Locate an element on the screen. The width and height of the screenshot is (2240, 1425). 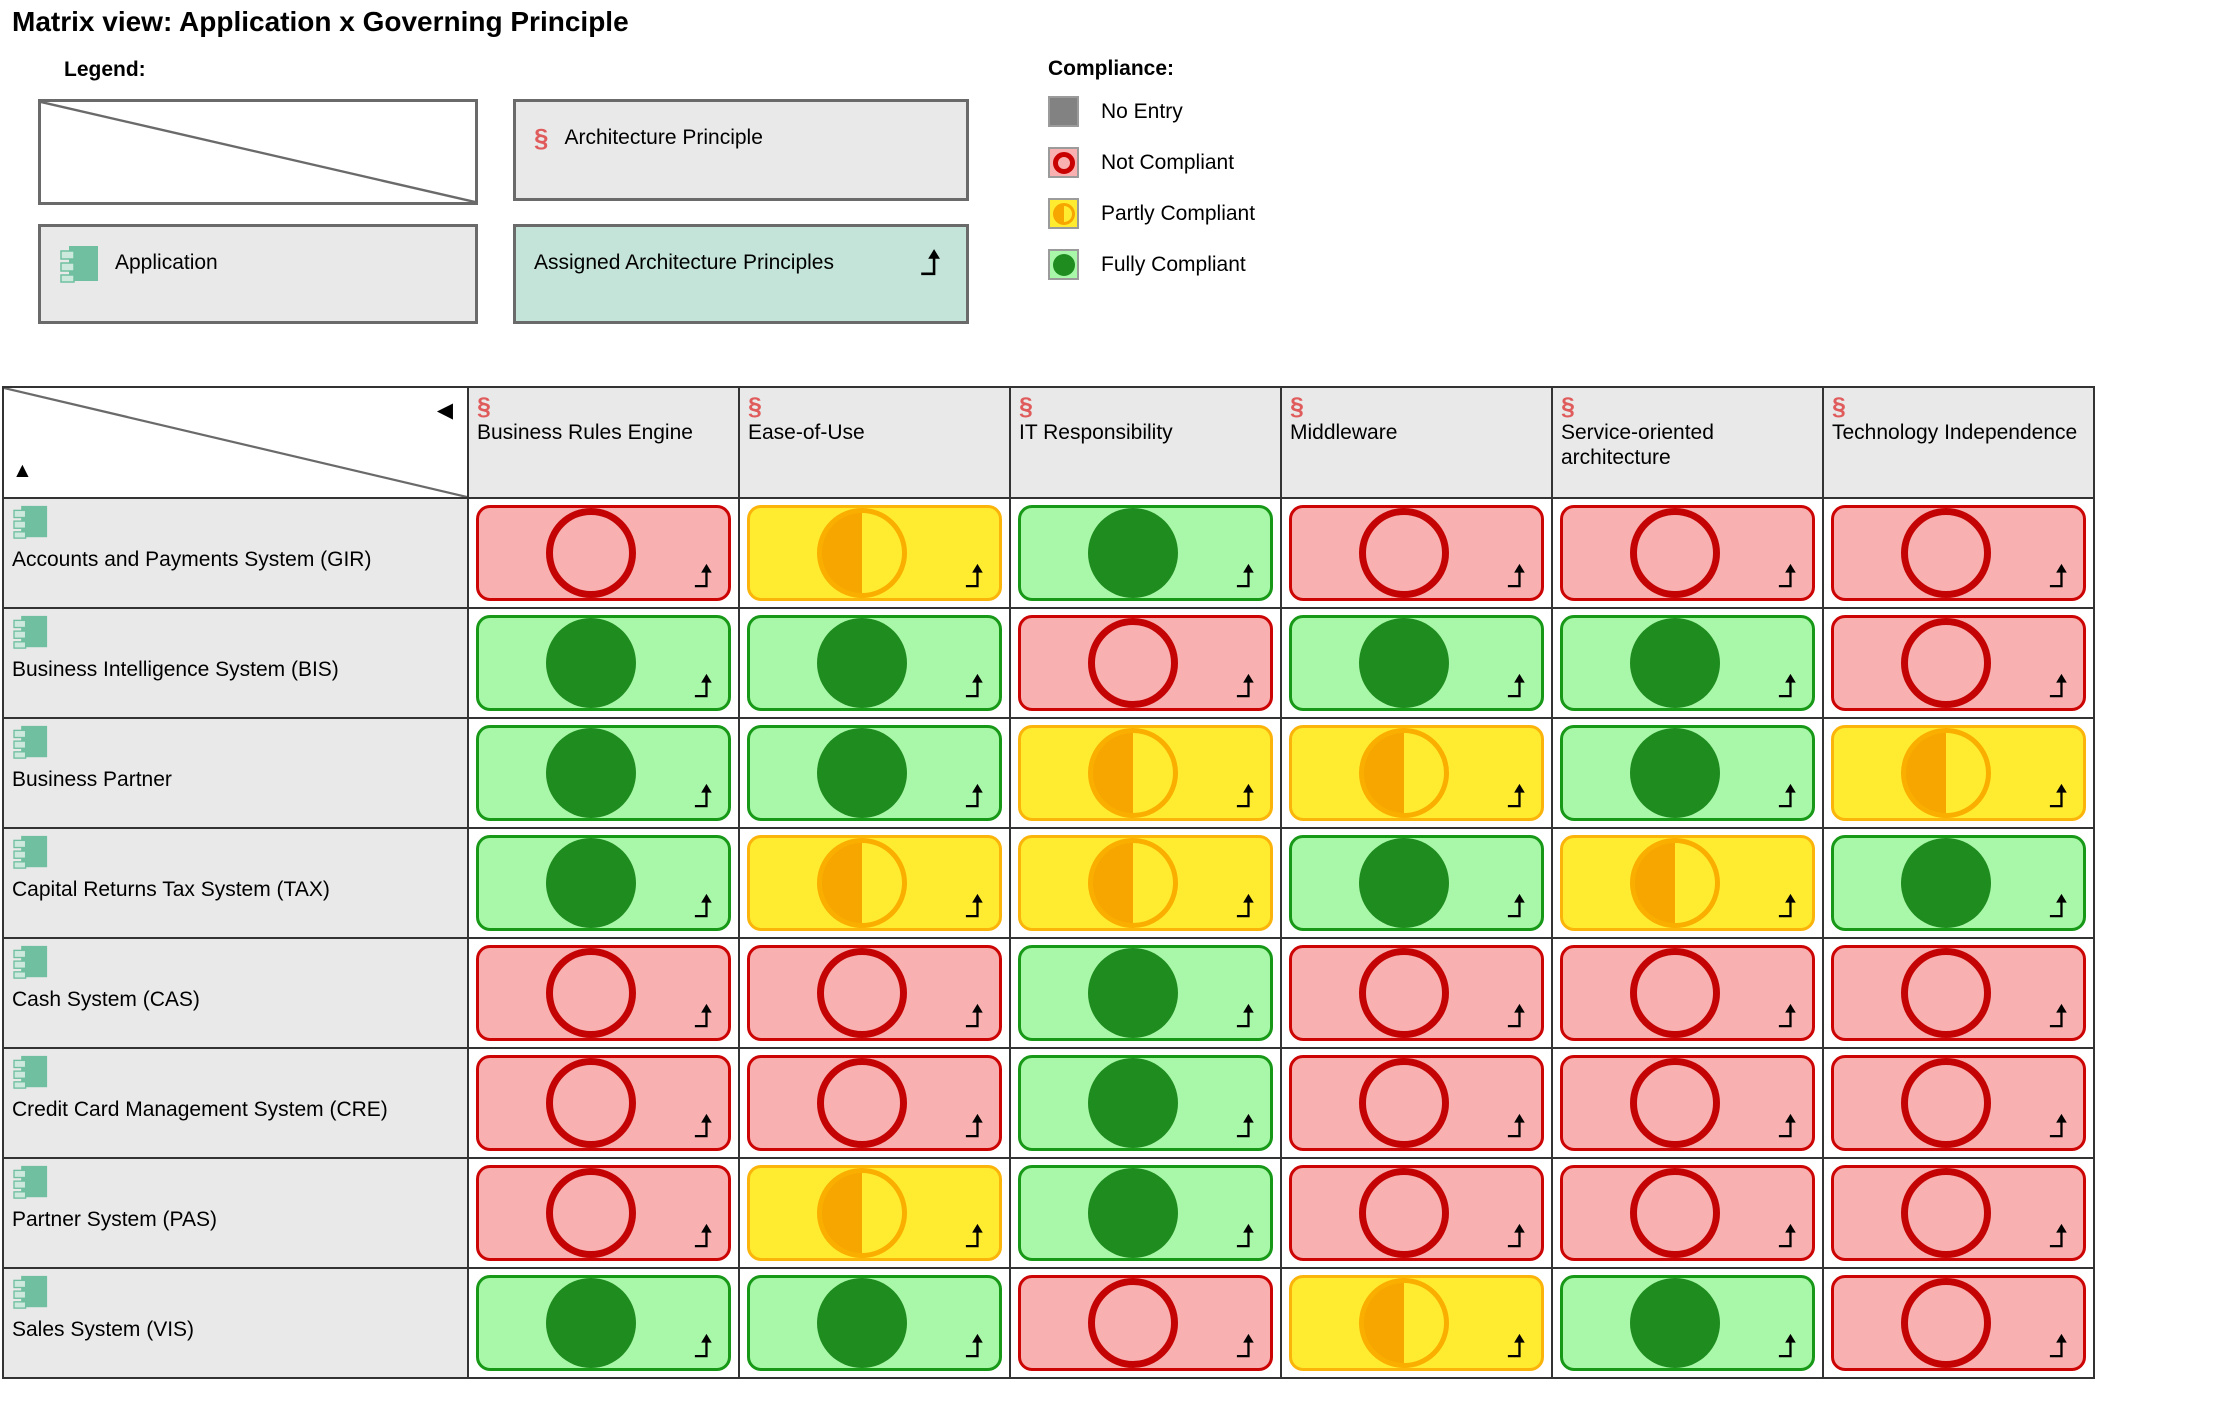
row-header-application: Partner System (PAS) is located at coordinates (235, 1213).